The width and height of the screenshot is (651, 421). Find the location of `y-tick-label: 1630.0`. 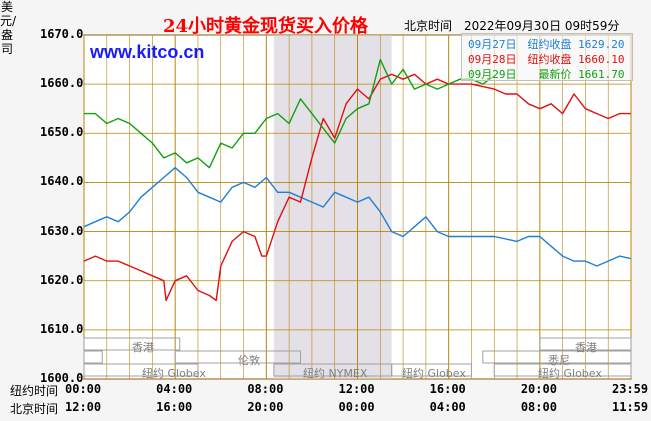

y-tick-label: 1630.0 is located at coordinates (62, 230).